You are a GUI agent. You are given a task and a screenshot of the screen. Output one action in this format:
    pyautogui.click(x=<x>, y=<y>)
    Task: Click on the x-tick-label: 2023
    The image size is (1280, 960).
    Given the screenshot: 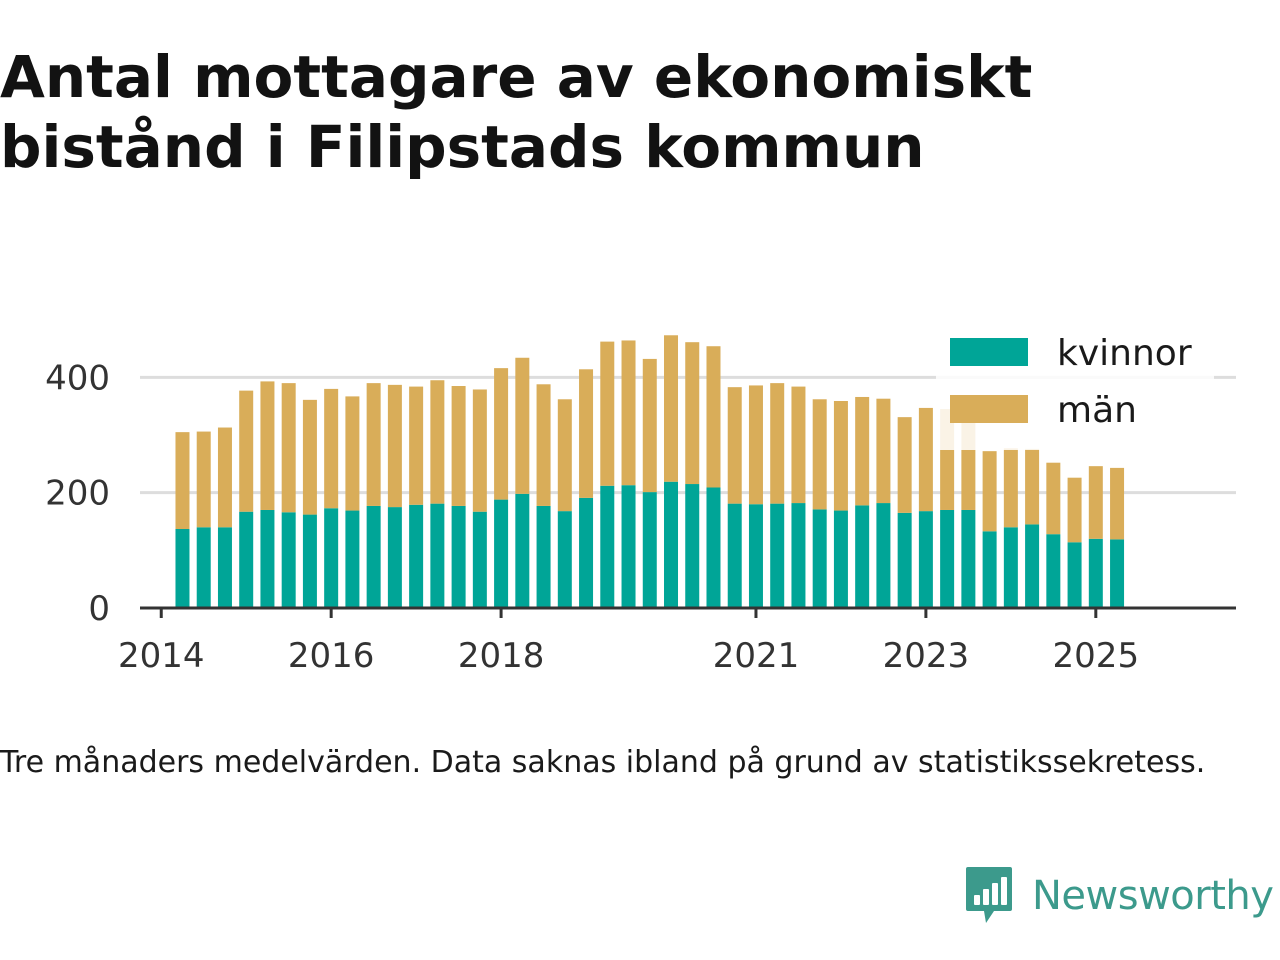 What is the action you would take?
    pyautogui.click(x=926, y=656)
    